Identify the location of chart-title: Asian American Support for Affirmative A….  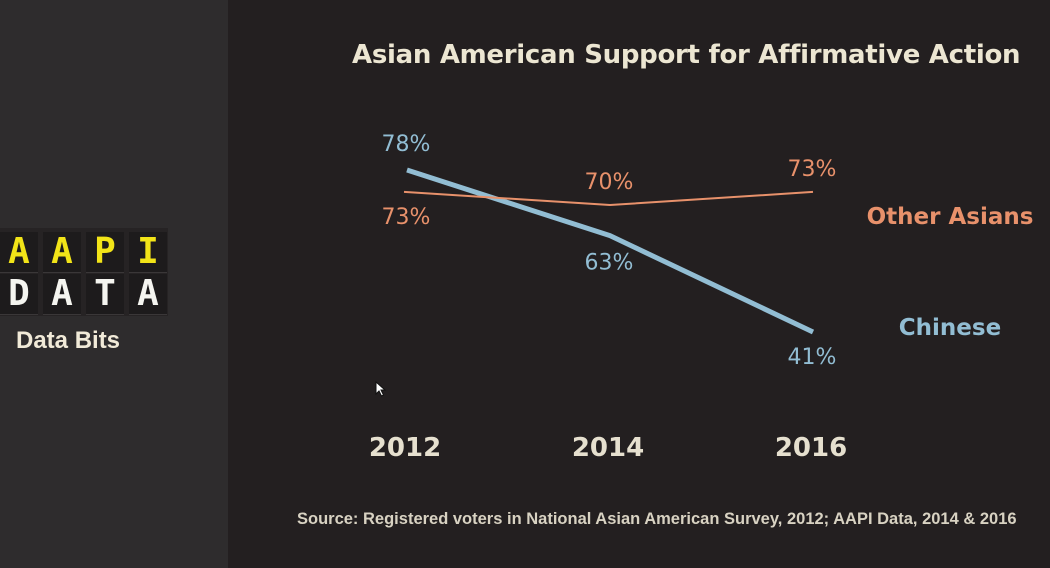
(686, 55).